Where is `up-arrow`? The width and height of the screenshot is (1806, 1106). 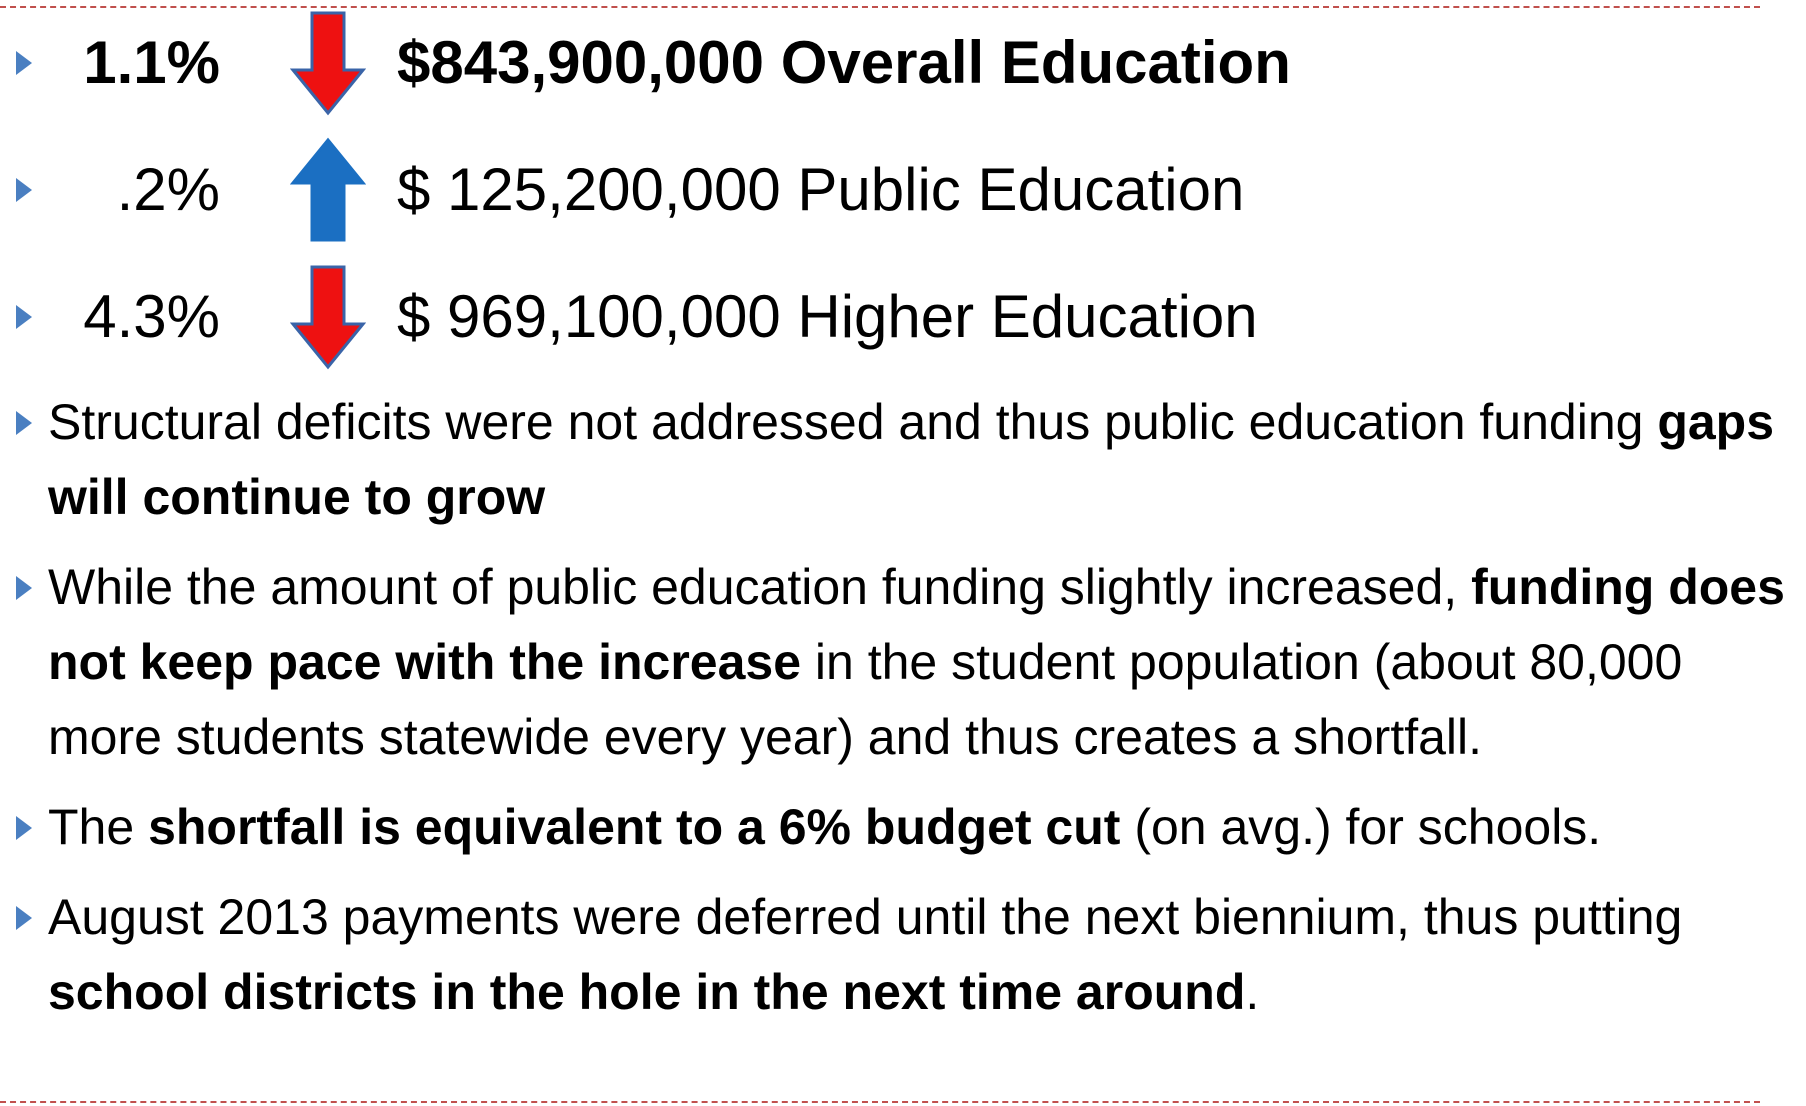
up-arrow is located at coordinates (328, 189).